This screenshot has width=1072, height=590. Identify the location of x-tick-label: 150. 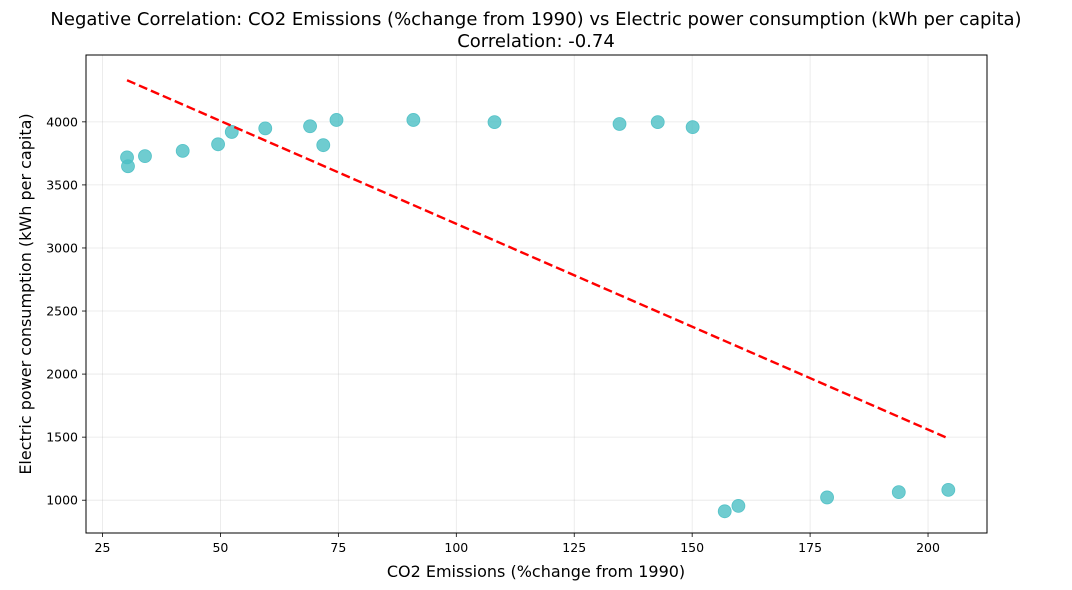
(692, 547).